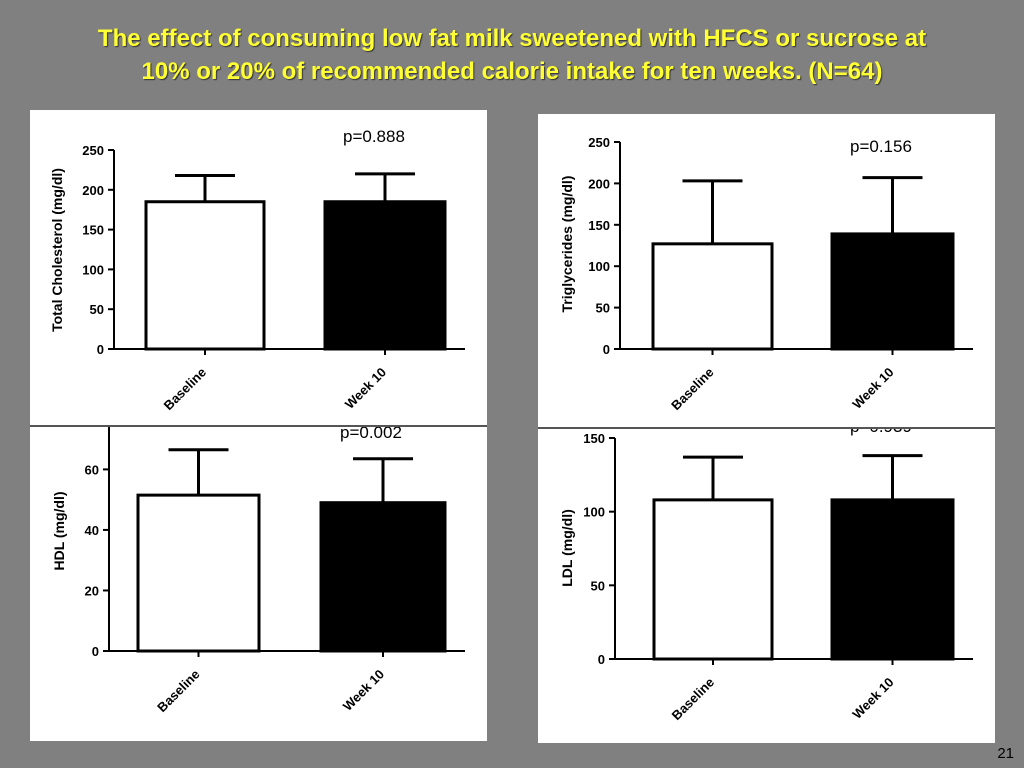 This screenshot has width=1024, height=768. What do you see at coordinates (59, 530) in the screenshot?
I see `y-axis-label: HDL (mg/dl)` at bounding box center [59, 530].